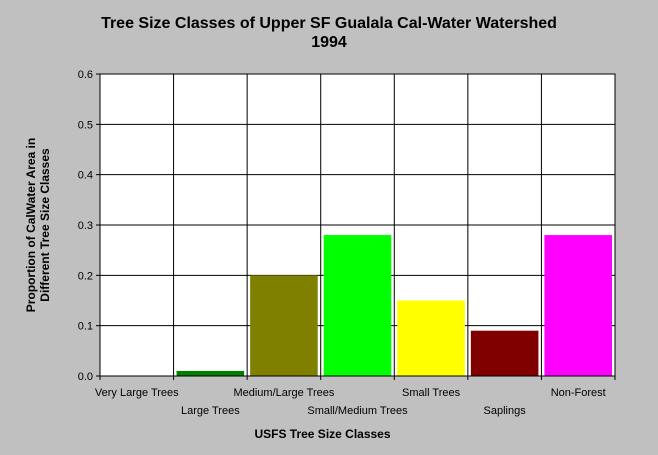 The width and height of the screenshot is (658, 455). What do you see at coordinates (505, 411) in the screenshot?
I see `x-tick-label: Saplings` at bounding box center [505, 411].